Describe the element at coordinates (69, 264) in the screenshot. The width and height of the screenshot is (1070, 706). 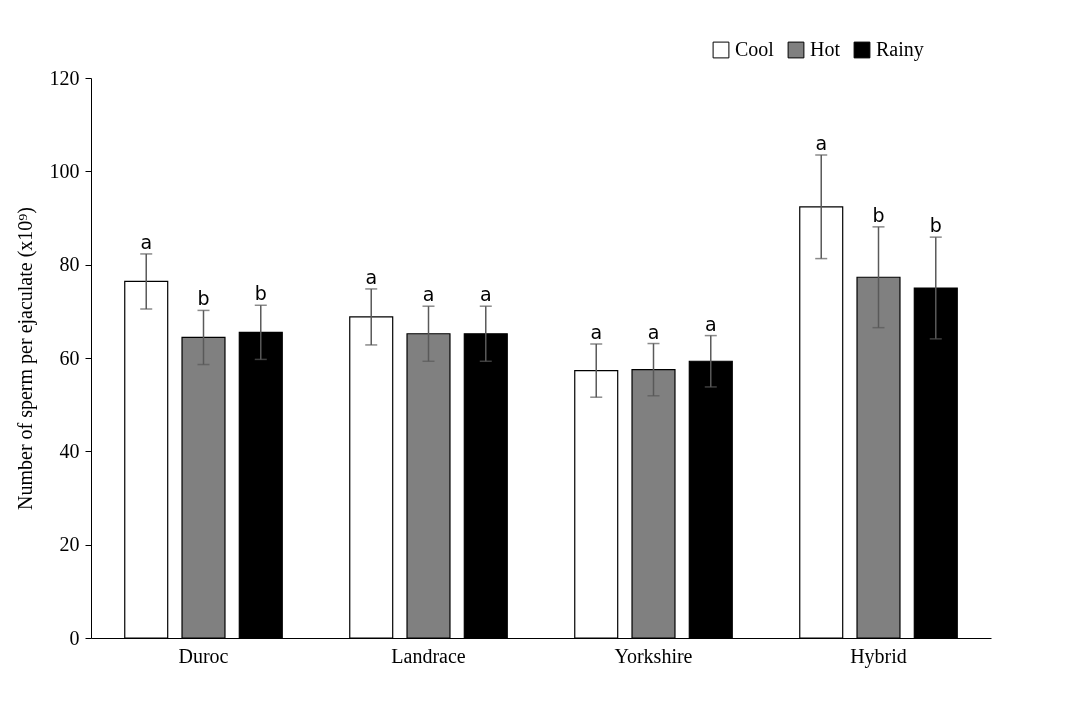
I see `y-tick-label: 80` at that location.